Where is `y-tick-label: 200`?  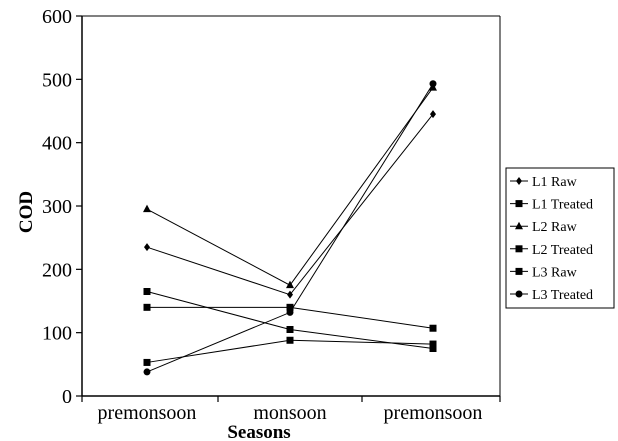 y-tick-label: 200 is located at coordinates (57, 270).